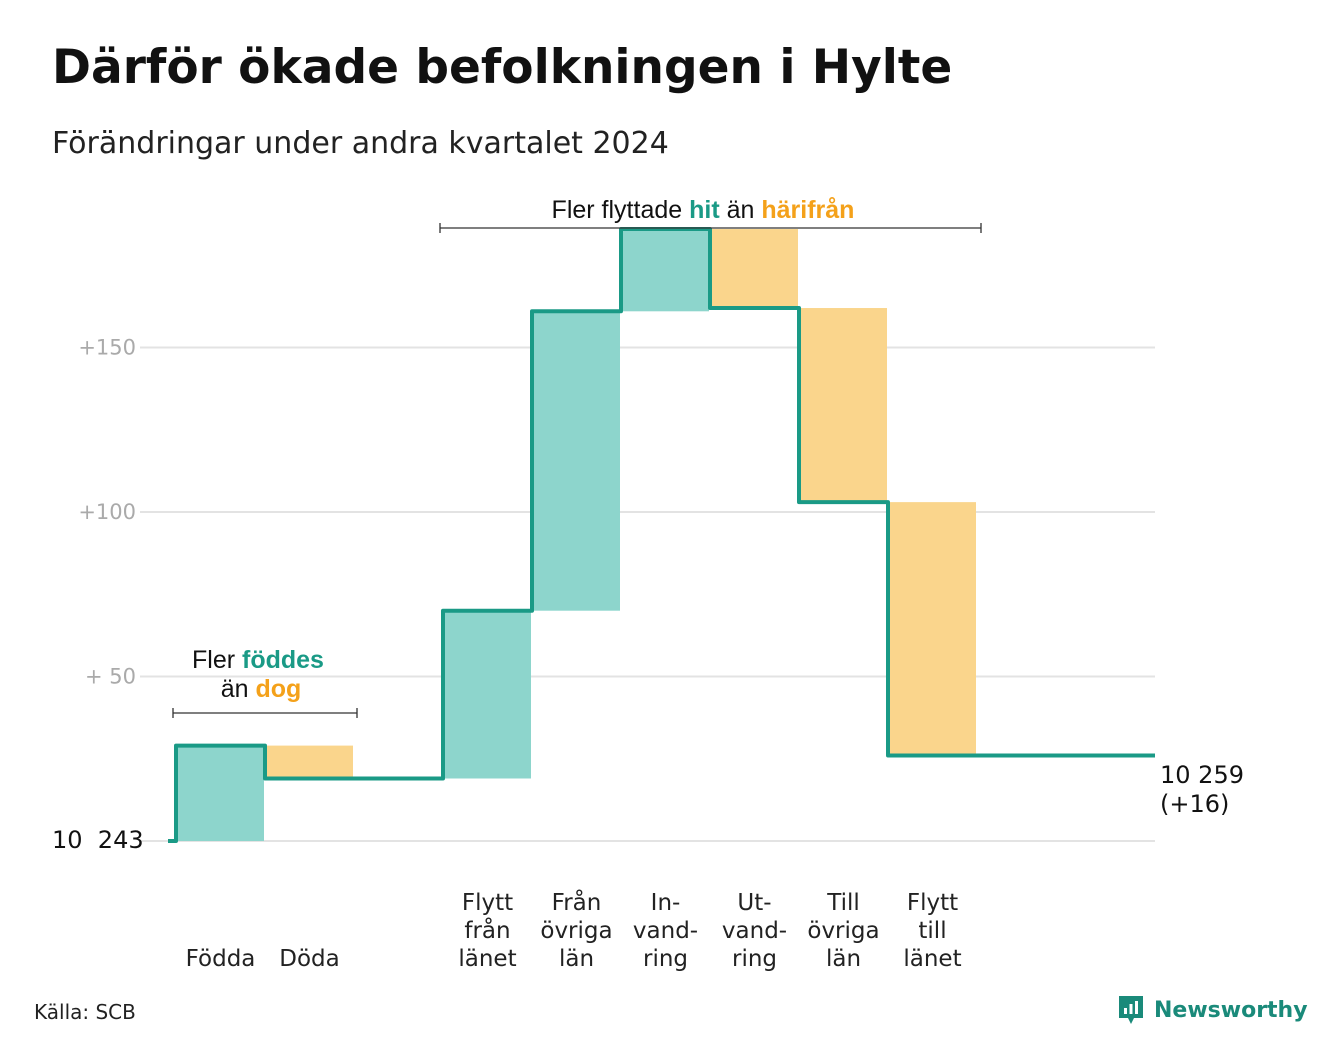 This screenshot has height=1060, width=1340. Describe the element at coordinates (110, 677) in the screenshot. I see `y-tick-label: + 50` at that location.